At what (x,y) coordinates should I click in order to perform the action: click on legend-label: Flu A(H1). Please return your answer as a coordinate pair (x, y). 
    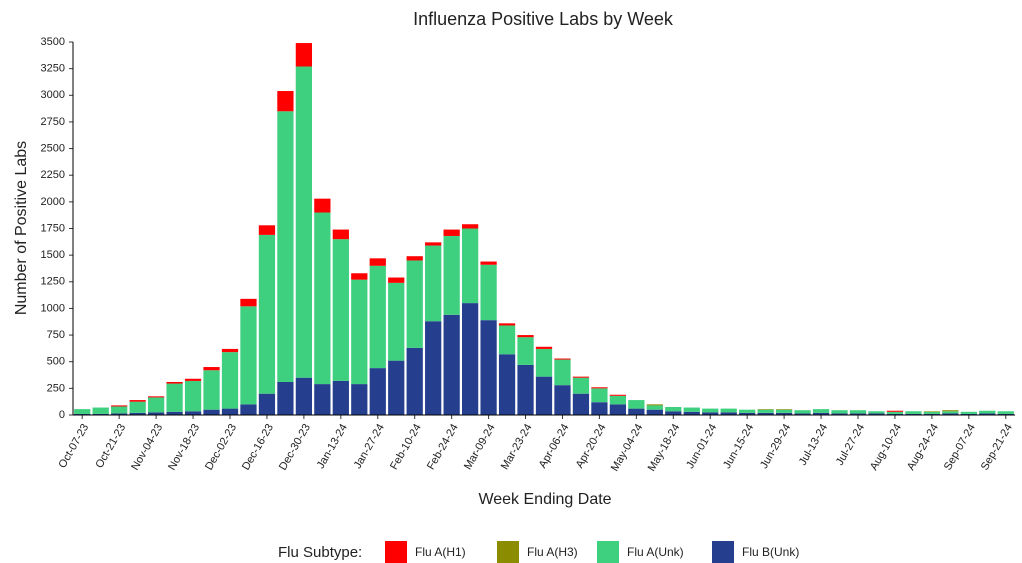
    Looking at the image, I should click on (440, 552).